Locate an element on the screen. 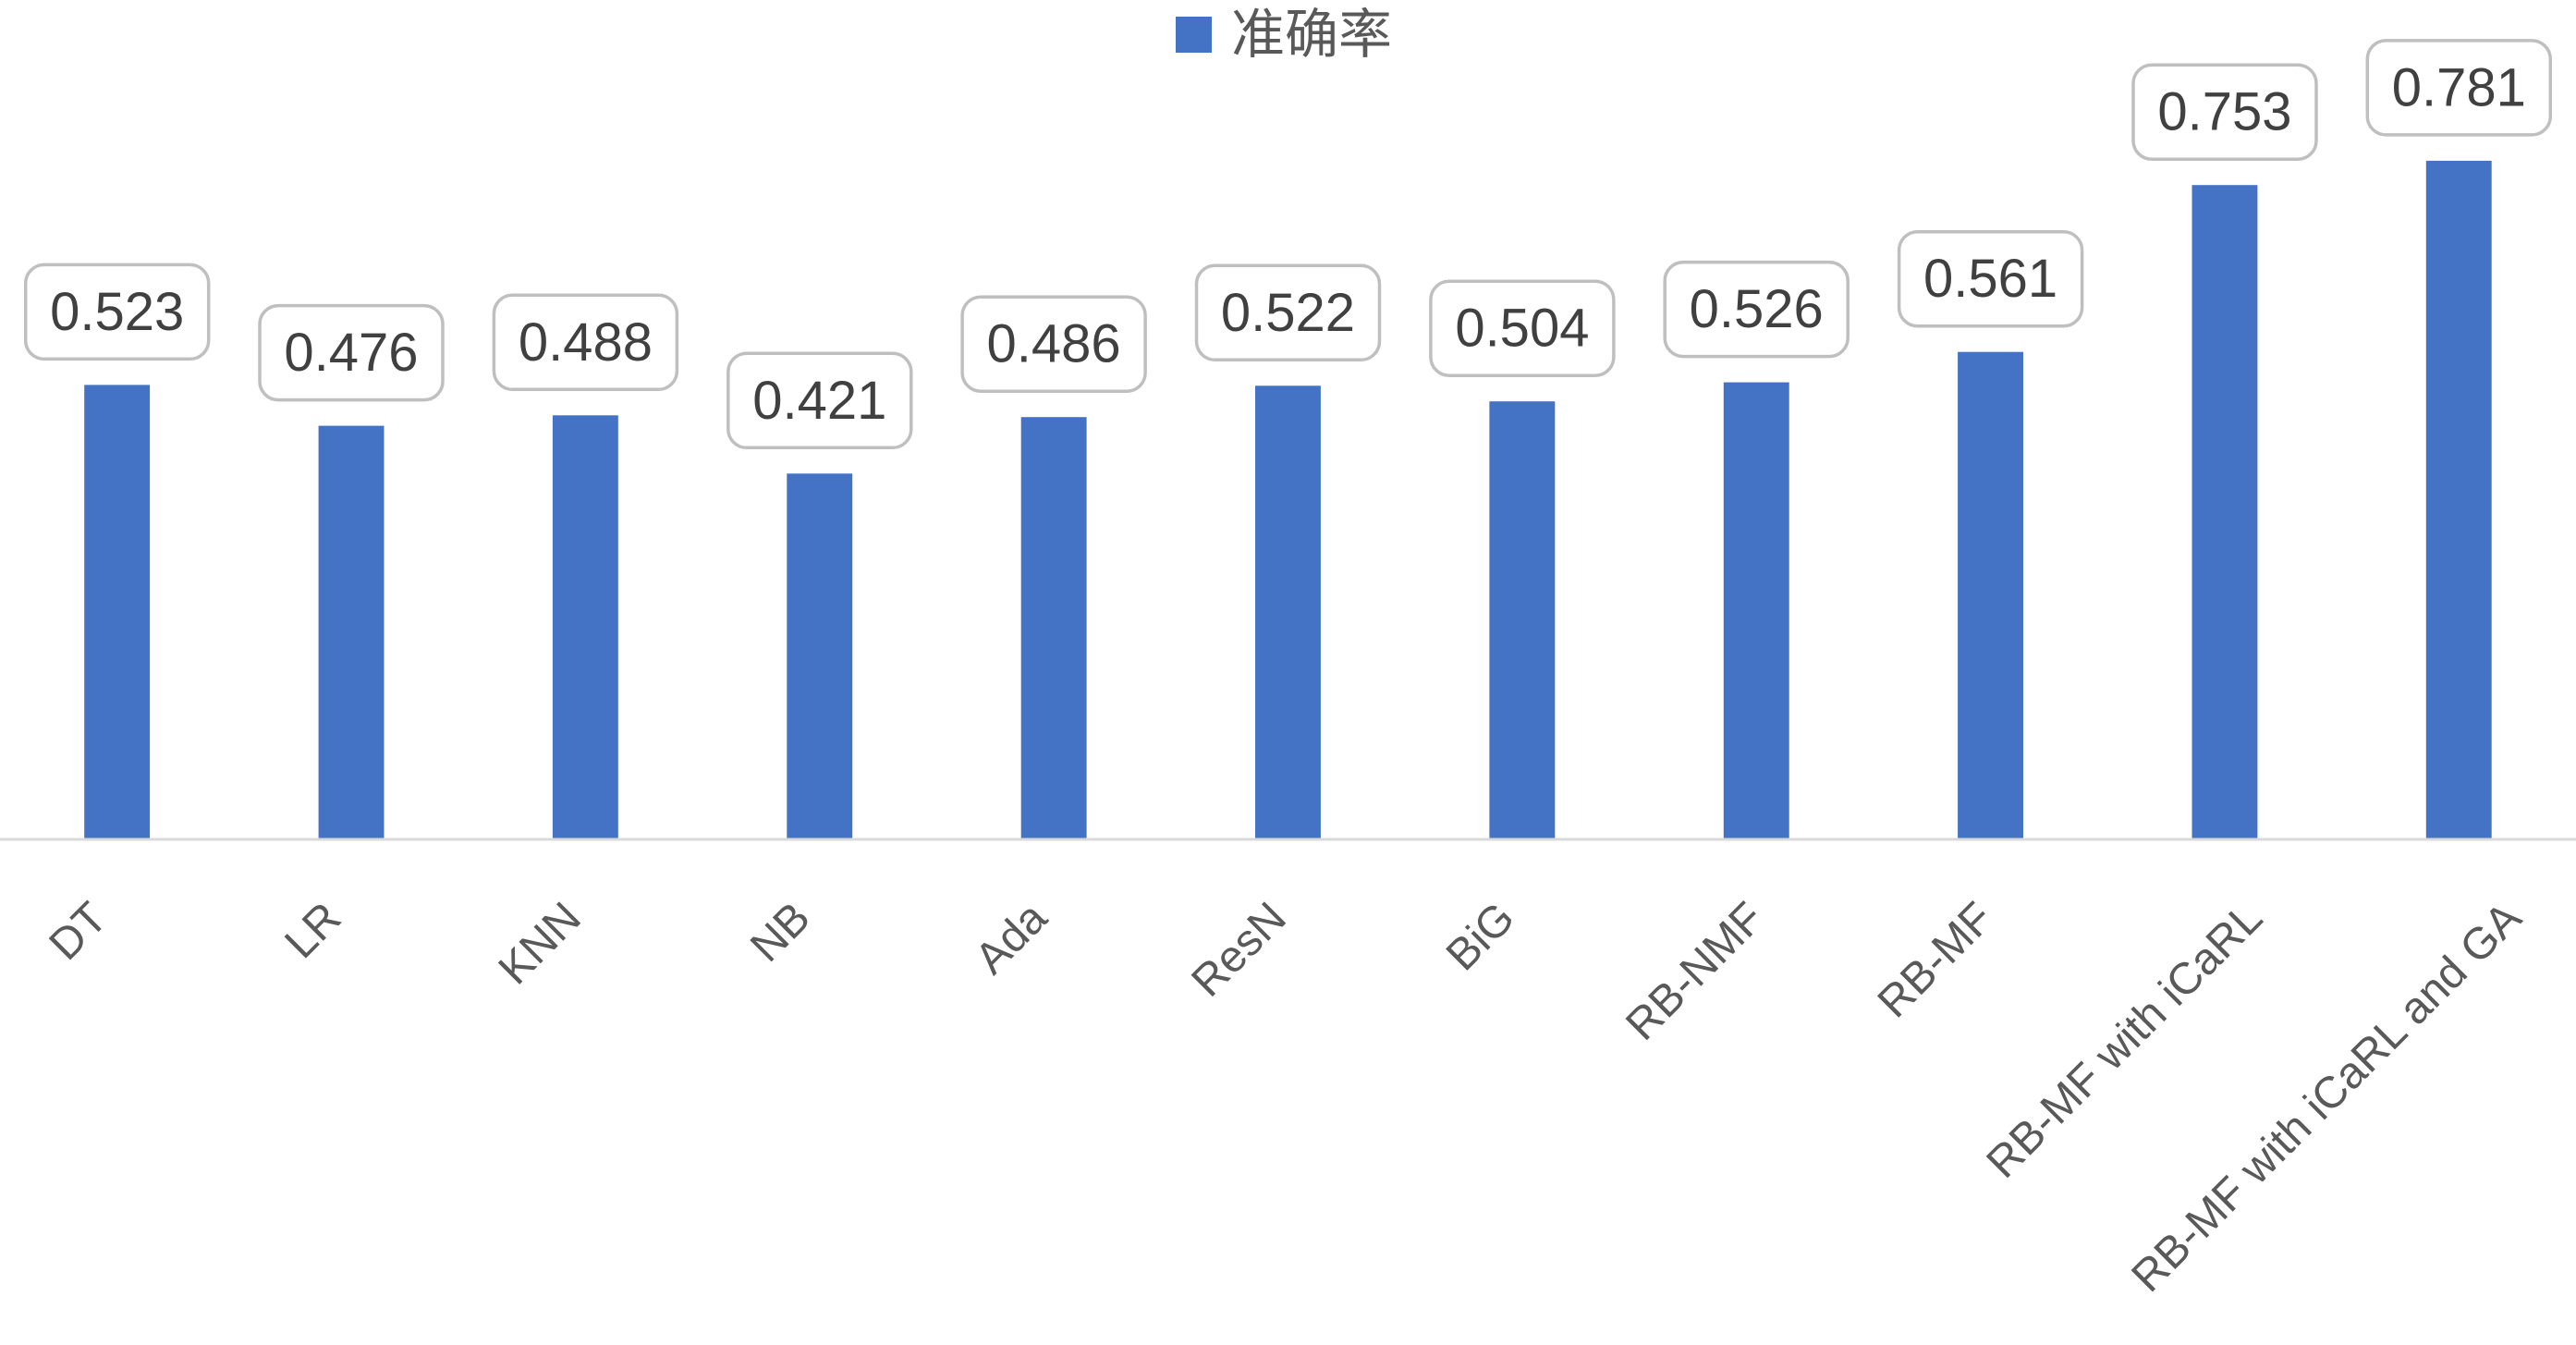 This screenshot has width=2576, height=1345. data-label-nb: 0.421 is located at coordinates (819, 401).